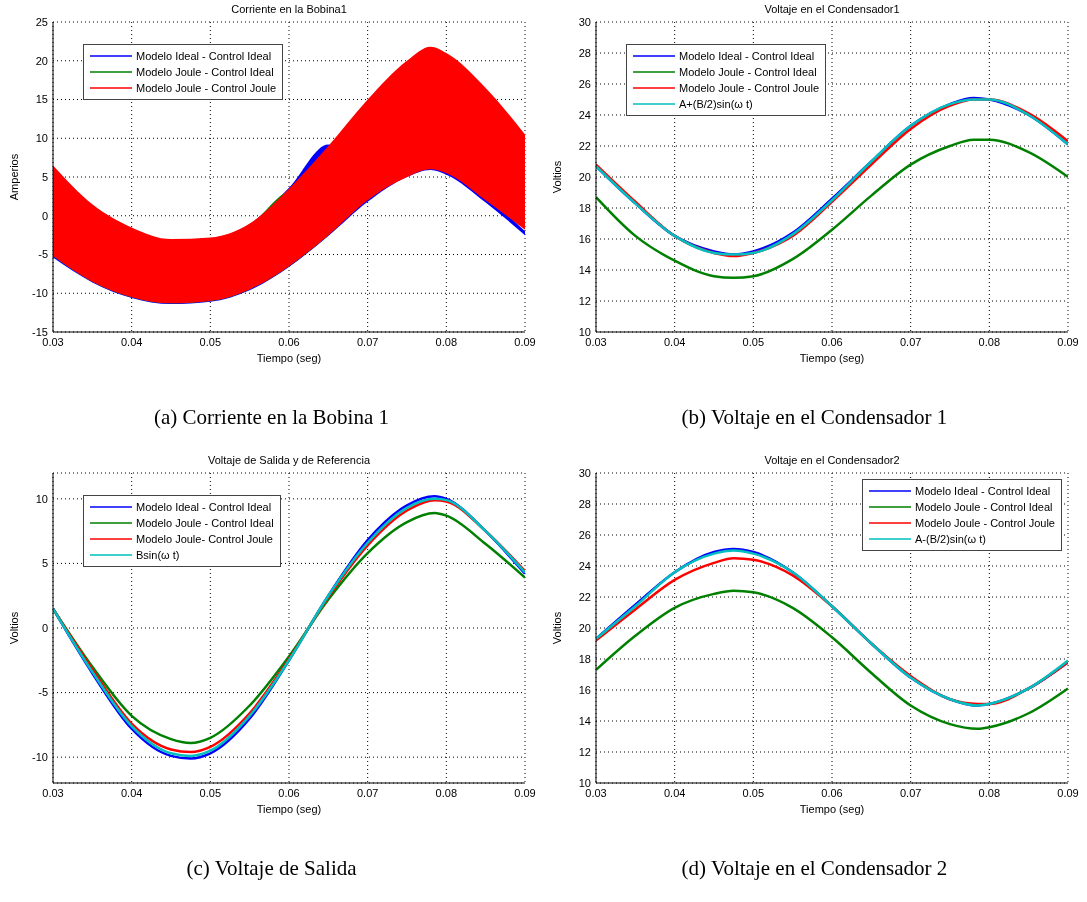 The height and width of the screenshot is (902, 1087). Describe the element at coordinates (158, 555) in the screenshot. I see `legend-label: Bsin(ω t)` at that location.